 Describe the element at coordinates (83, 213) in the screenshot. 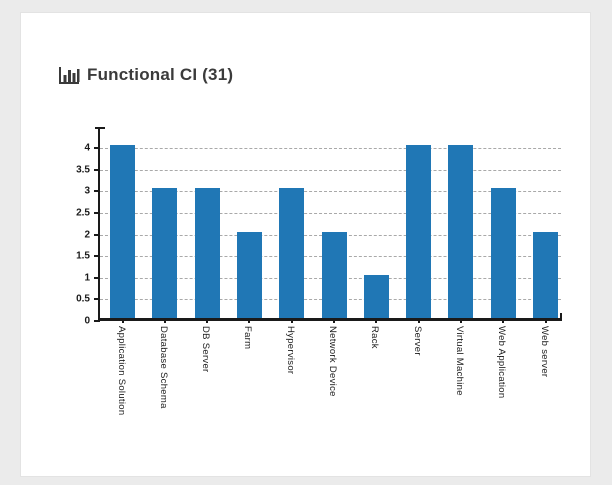

I see `y-tick-label-2.5: 2.5` at that location.